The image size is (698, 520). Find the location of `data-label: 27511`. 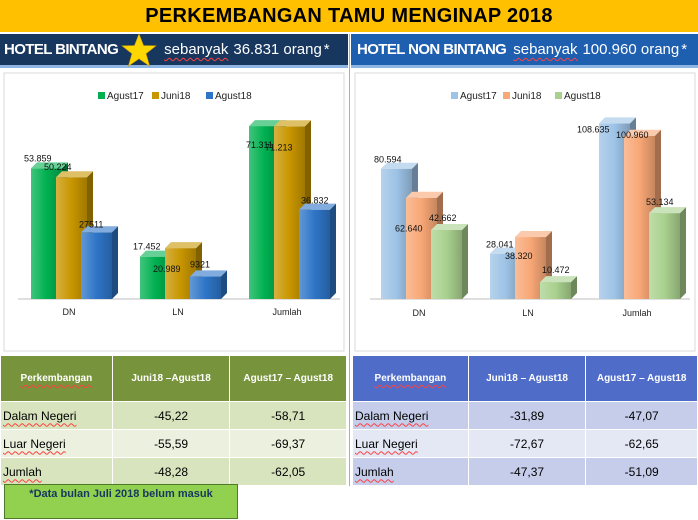

data-label: 27511 is located at coordinates (91, 224).